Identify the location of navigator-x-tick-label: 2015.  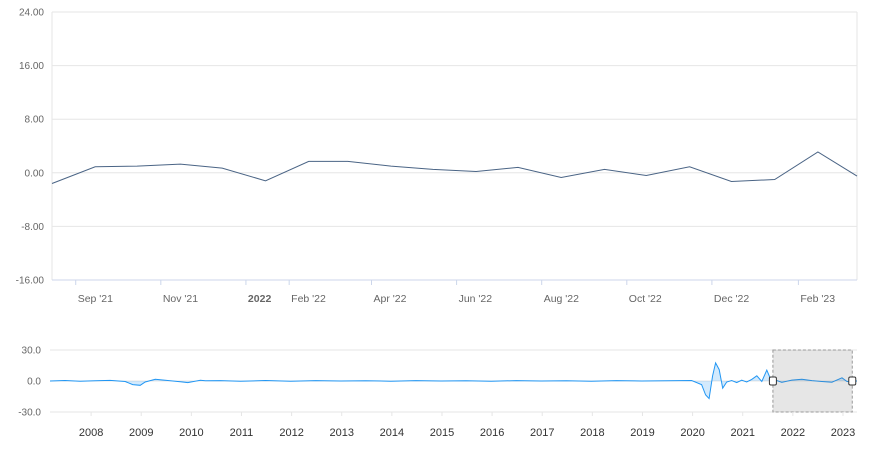
(442, 433).